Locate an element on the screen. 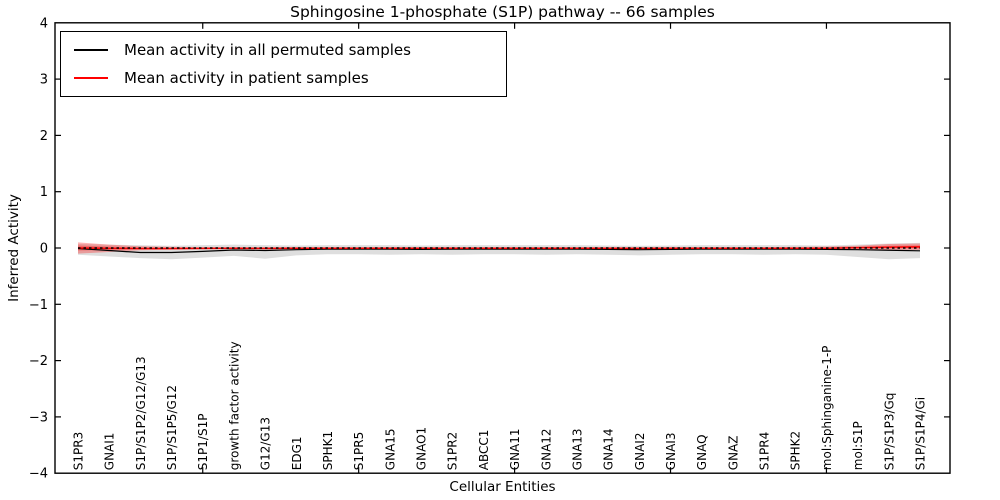 The image size is (1000, 500). x-tick-label: S1P/S1P4/Gi is located at coordinates (921, 433).